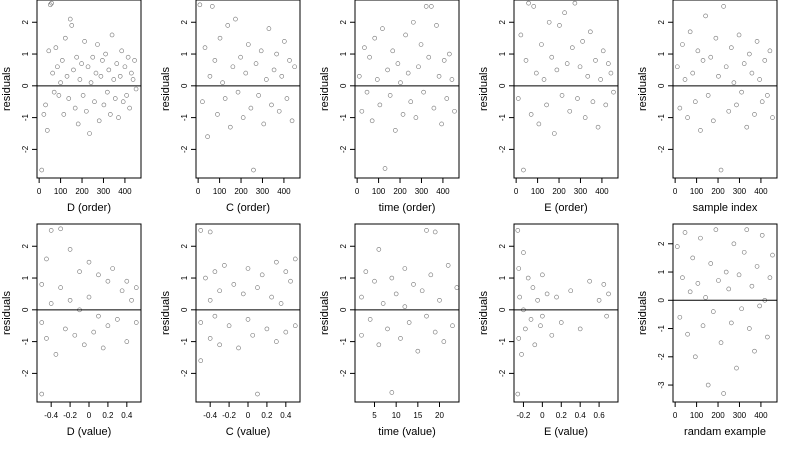  Describe the element at coordinates (661, 385) in the screenshot. I see `y-tick-label: -3` at that location.